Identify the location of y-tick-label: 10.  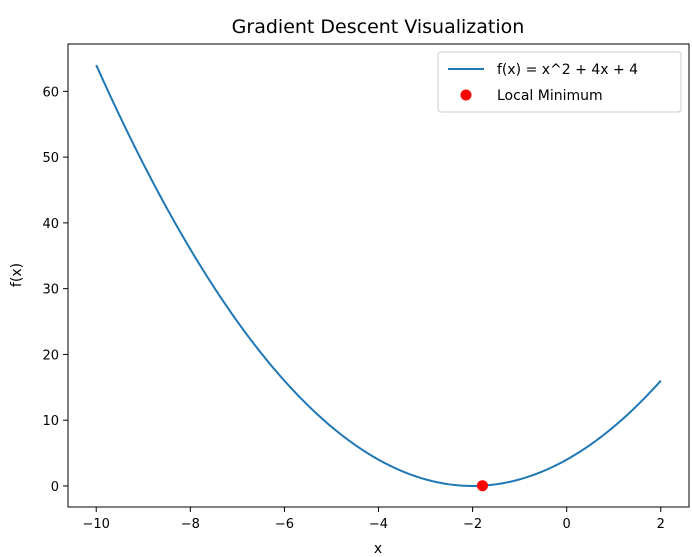
(50, 421).